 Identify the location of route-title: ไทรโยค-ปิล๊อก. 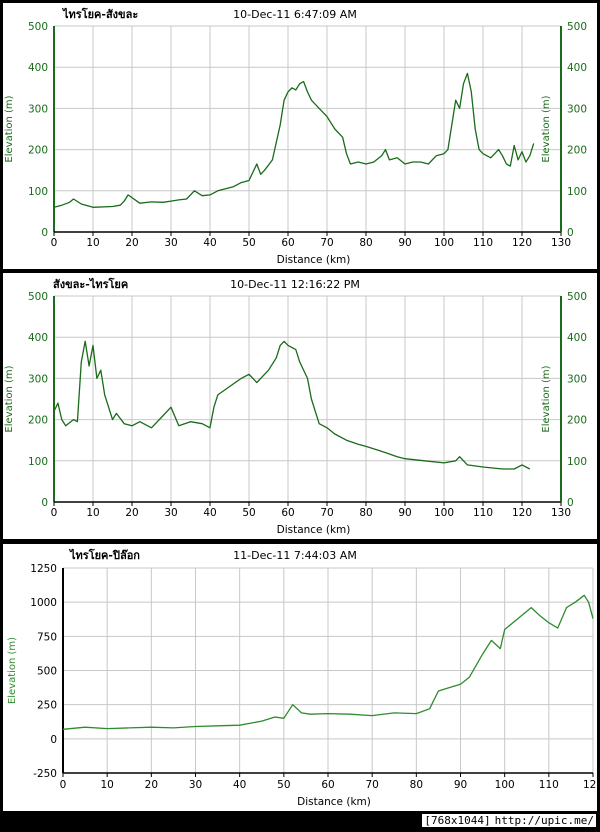
(104, 555).